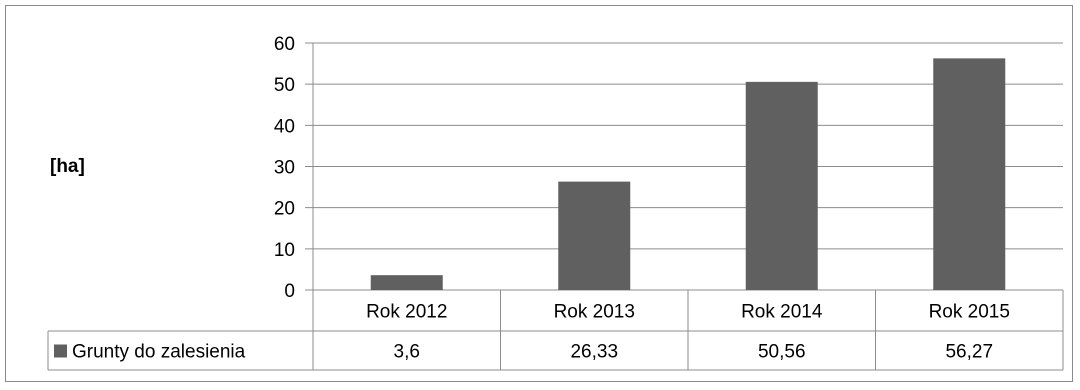 The height and width of the screenshot is (390, 1080). What do you see at coordinates (159, 352) in the screenshot?
I see `series-name: Grunty do zalesienia` at bounding box center [159, 352].